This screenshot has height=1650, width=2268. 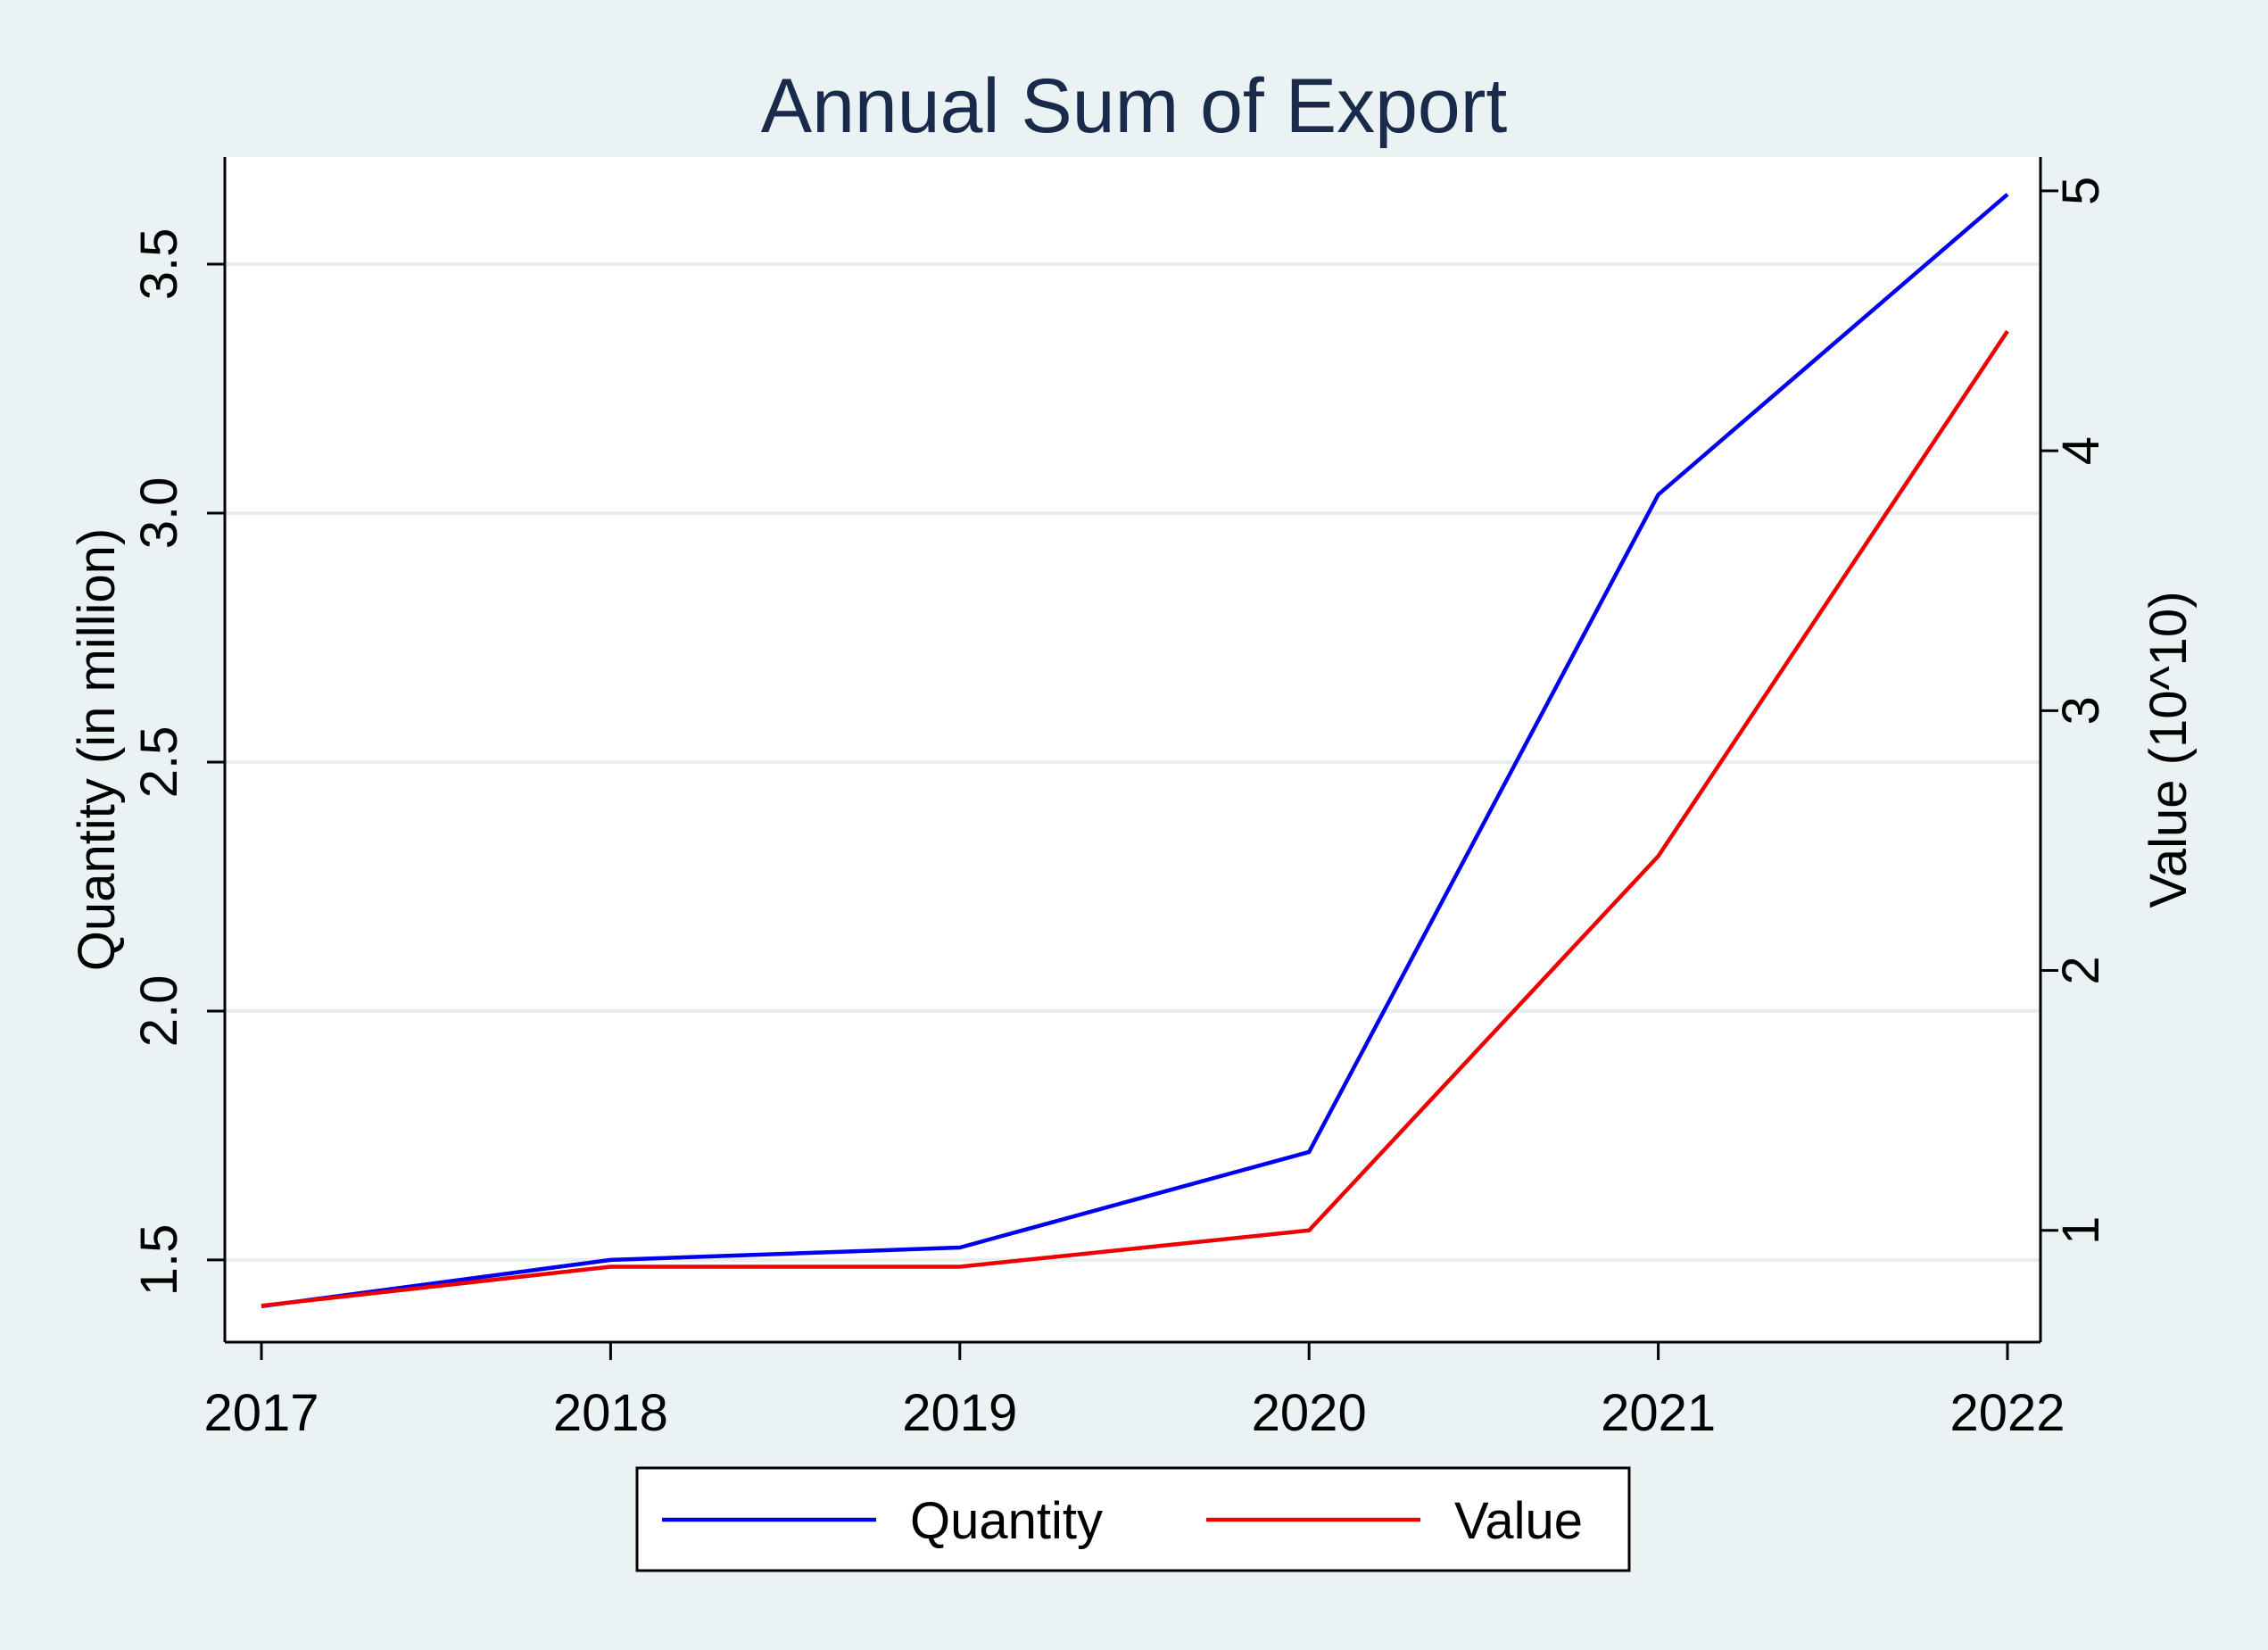 What do you see at coordinates (1006, 1521) in the screenshot?
I see `legend-label-quantity: Quantity` at bounding box center [1006, 1521].